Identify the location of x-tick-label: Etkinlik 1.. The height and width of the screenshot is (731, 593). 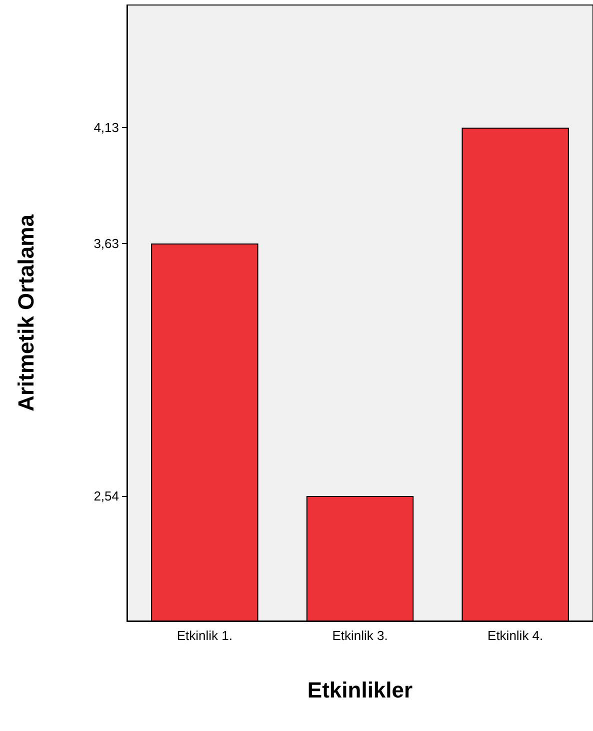
(204, 635).